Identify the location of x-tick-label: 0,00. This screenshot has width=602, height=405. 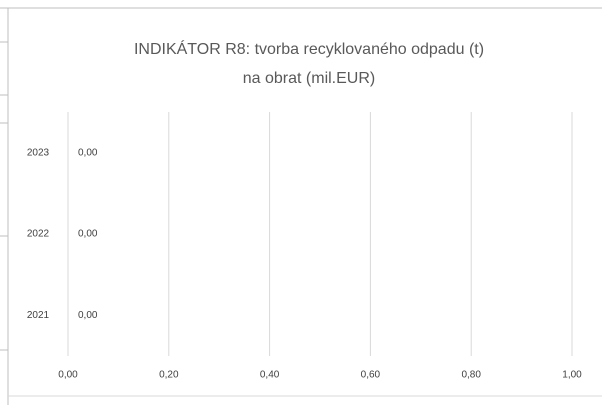
(68, 375).